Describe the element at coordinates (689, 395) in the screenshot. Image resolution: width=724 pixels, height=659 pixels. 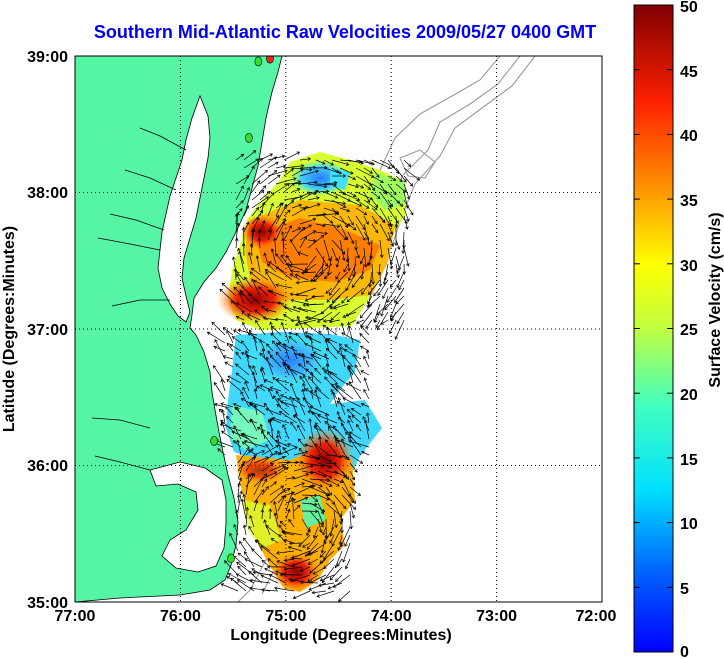
I see `colorbar-tick-label: 20` at that location.